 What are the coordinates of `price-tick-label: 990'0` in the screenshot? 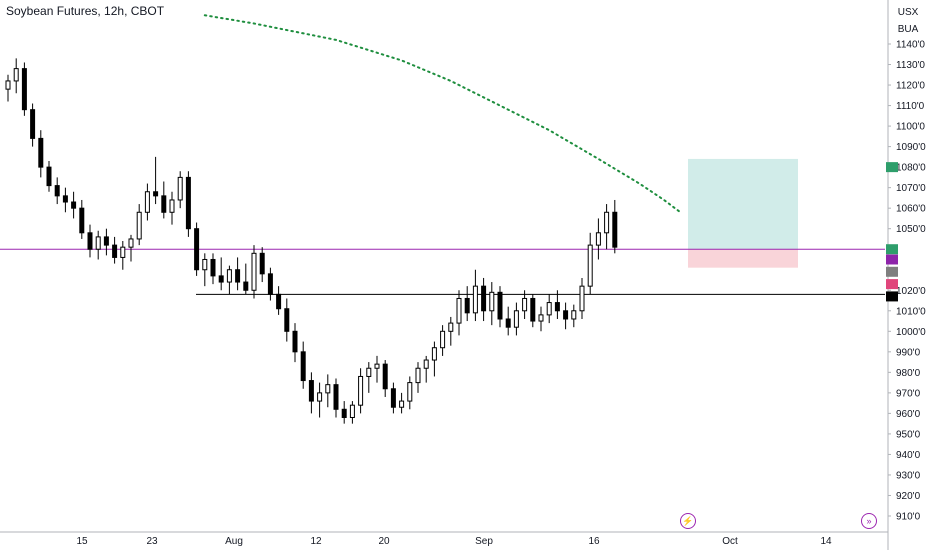 It's located at (908, 352).